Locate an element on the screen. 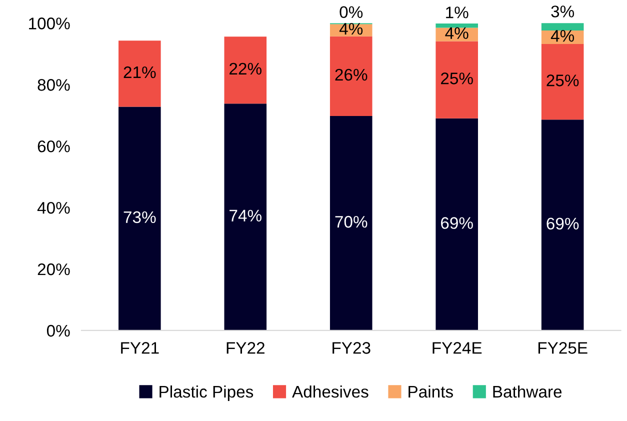  data-label: 0% is located at coordinates (351, 12).